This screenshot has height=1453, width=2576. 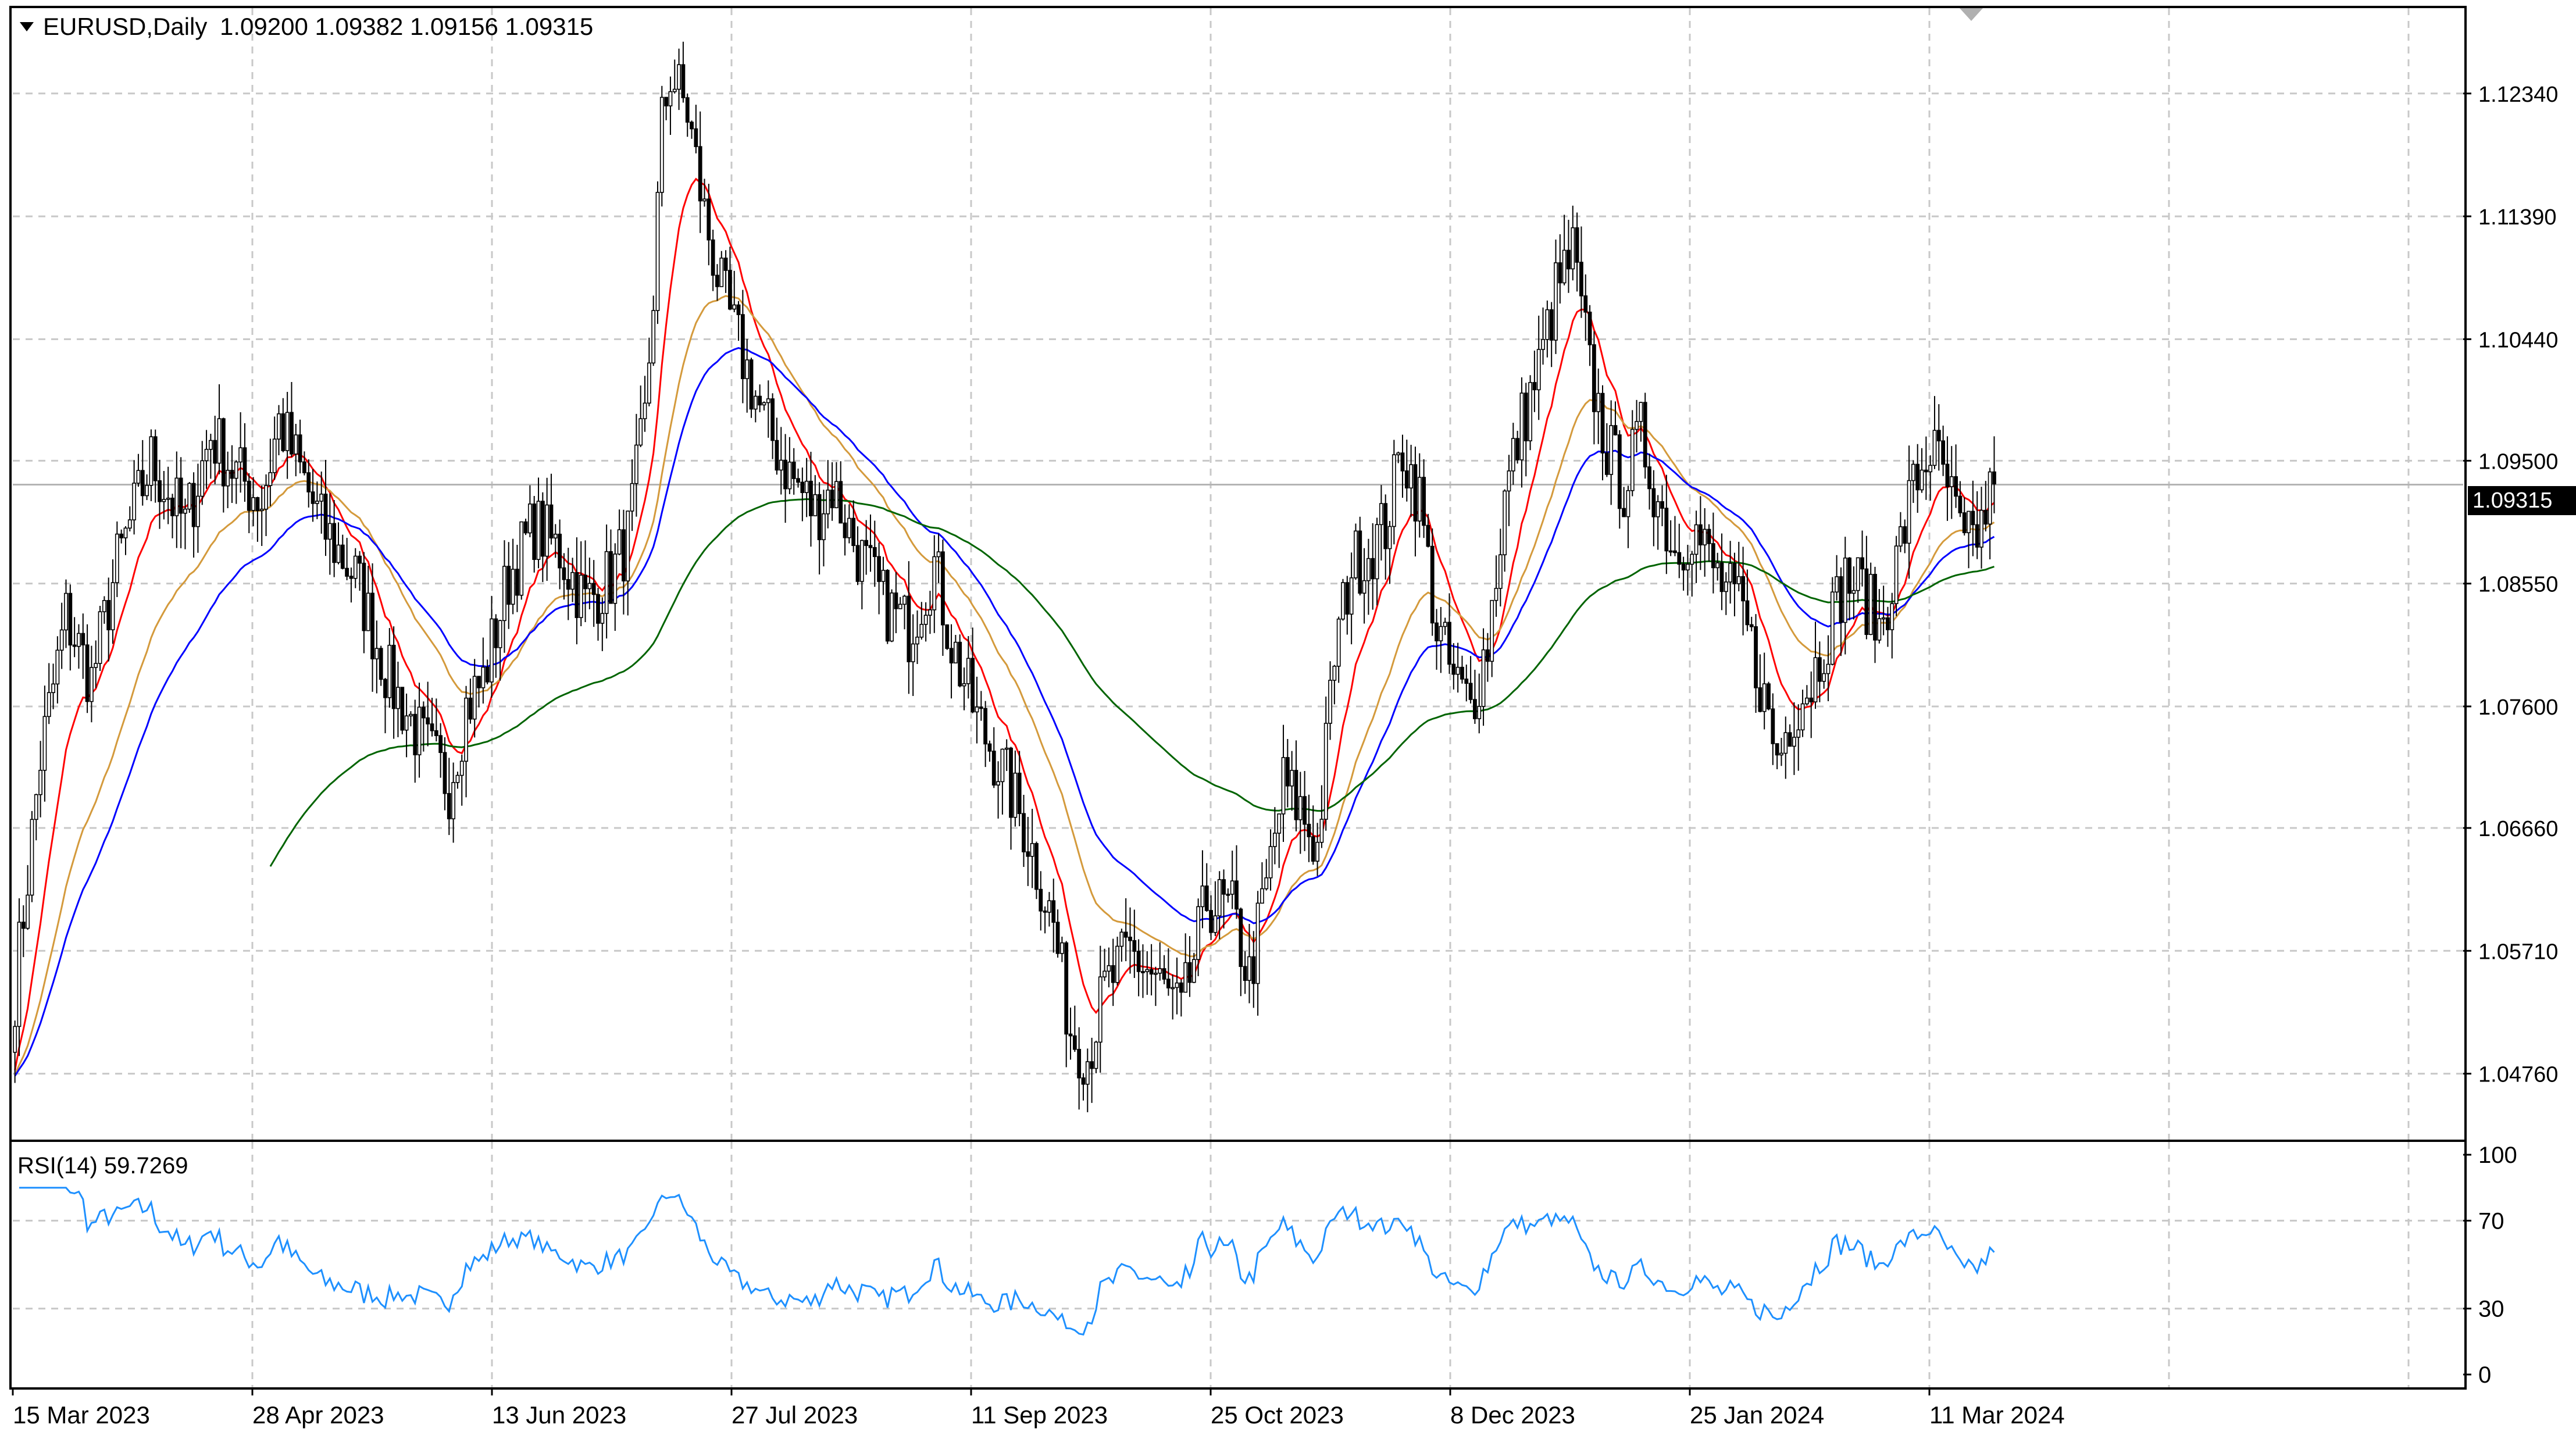 What do you see at coordinates (1757, 1415) in the screenshot?
I see `date-tick-label: 25 Jan 2024` at bounding box center [1757, 1415].